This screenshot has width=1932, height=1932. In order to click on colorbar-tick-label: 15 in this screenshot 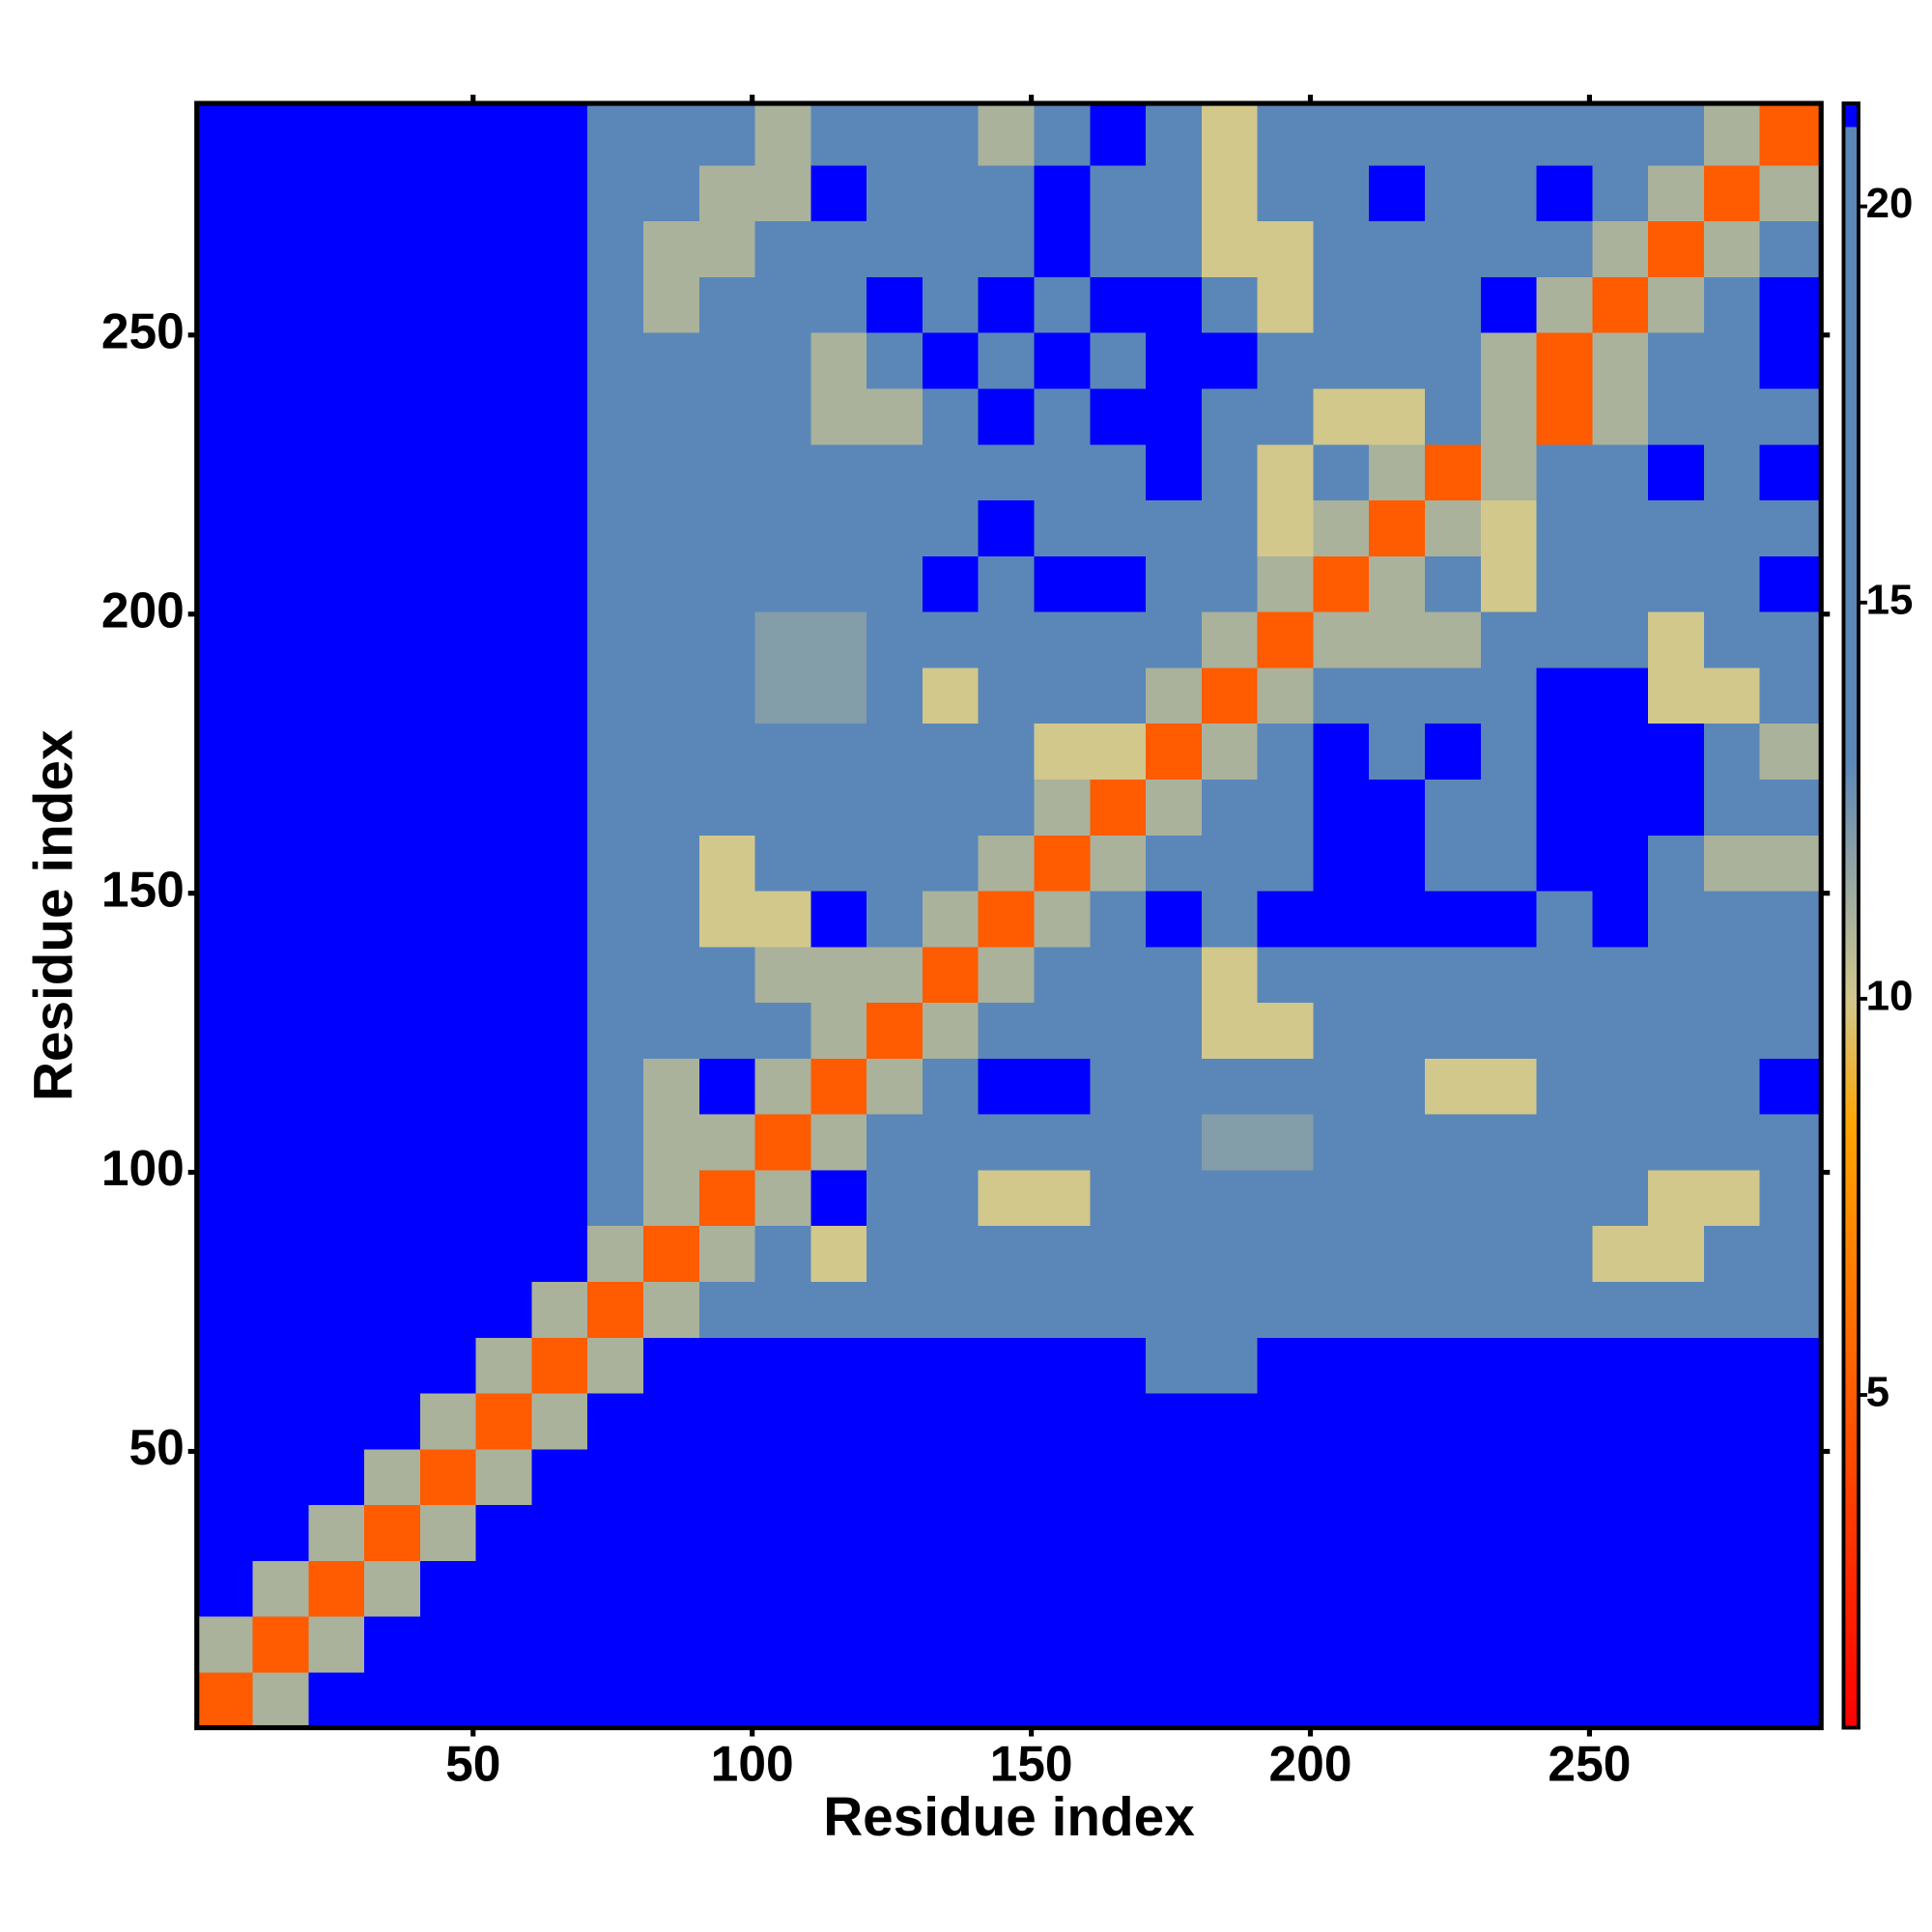, I will do `click(1890, 599)`.